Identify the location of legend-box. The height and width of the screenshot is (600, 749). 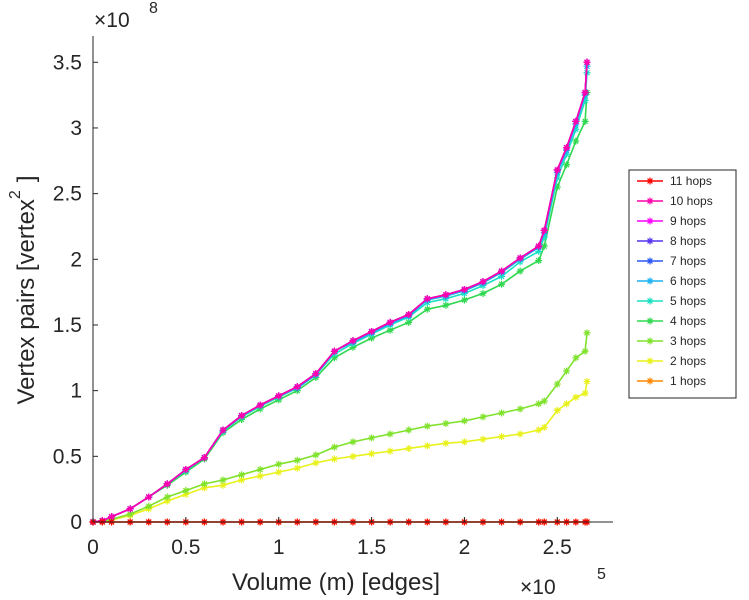
(682, 284).